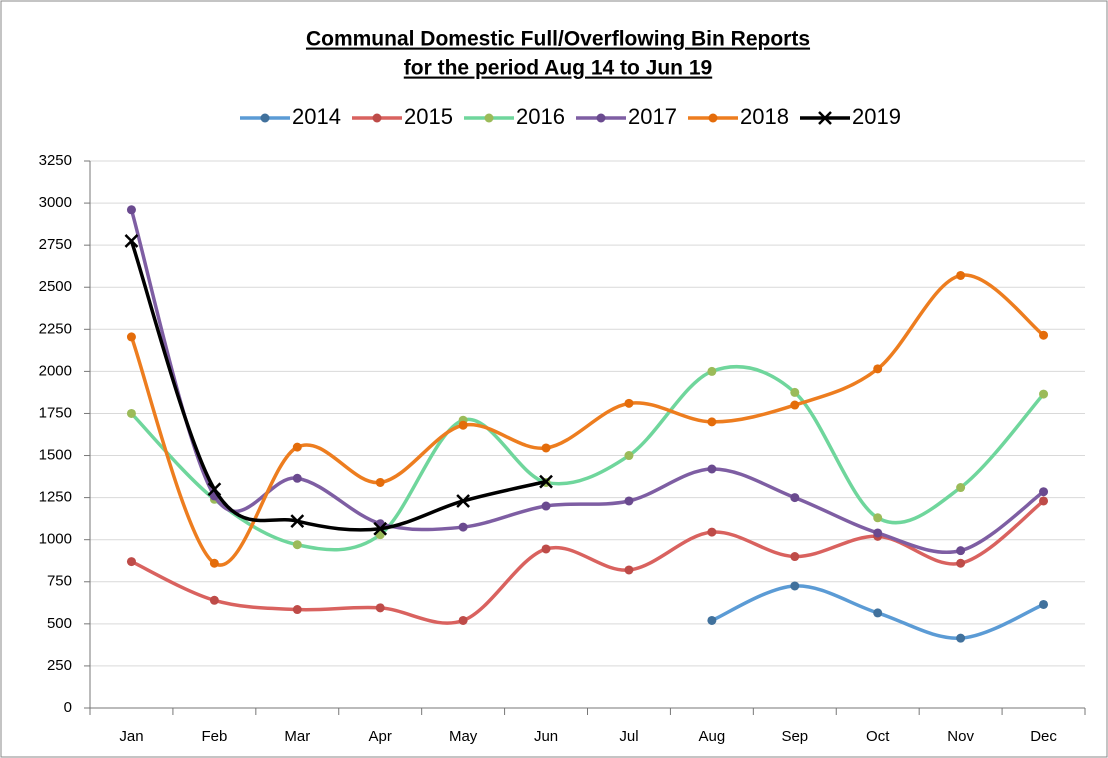 This screenshot has height=758, width=1108. I want to click on x-tick-label: Nov, so click(960, 736).